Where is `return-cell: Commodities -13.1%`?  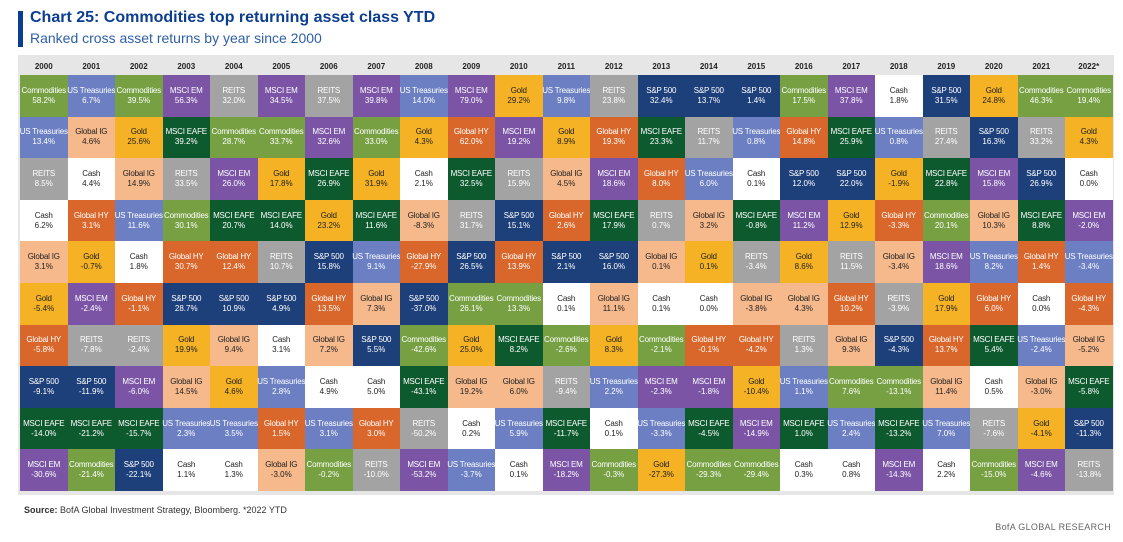
return-cell: Commodities -13.1% is located at coordinates (899, 387).